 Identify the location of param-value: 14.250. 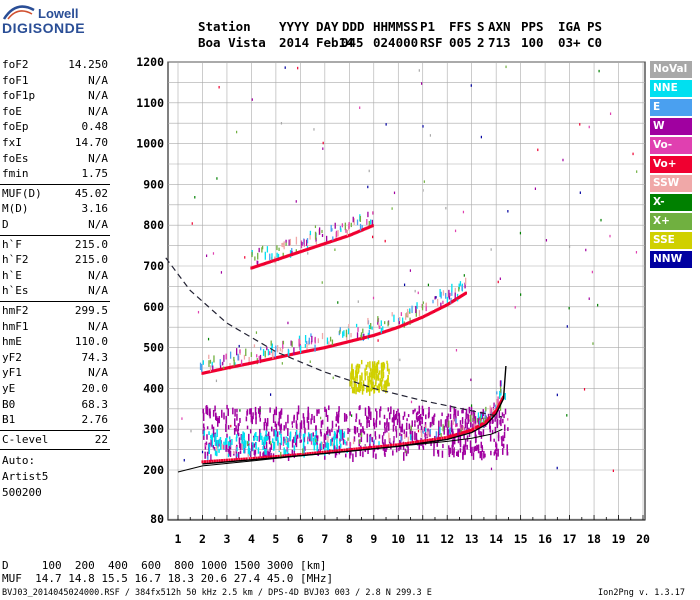
(88, 64).